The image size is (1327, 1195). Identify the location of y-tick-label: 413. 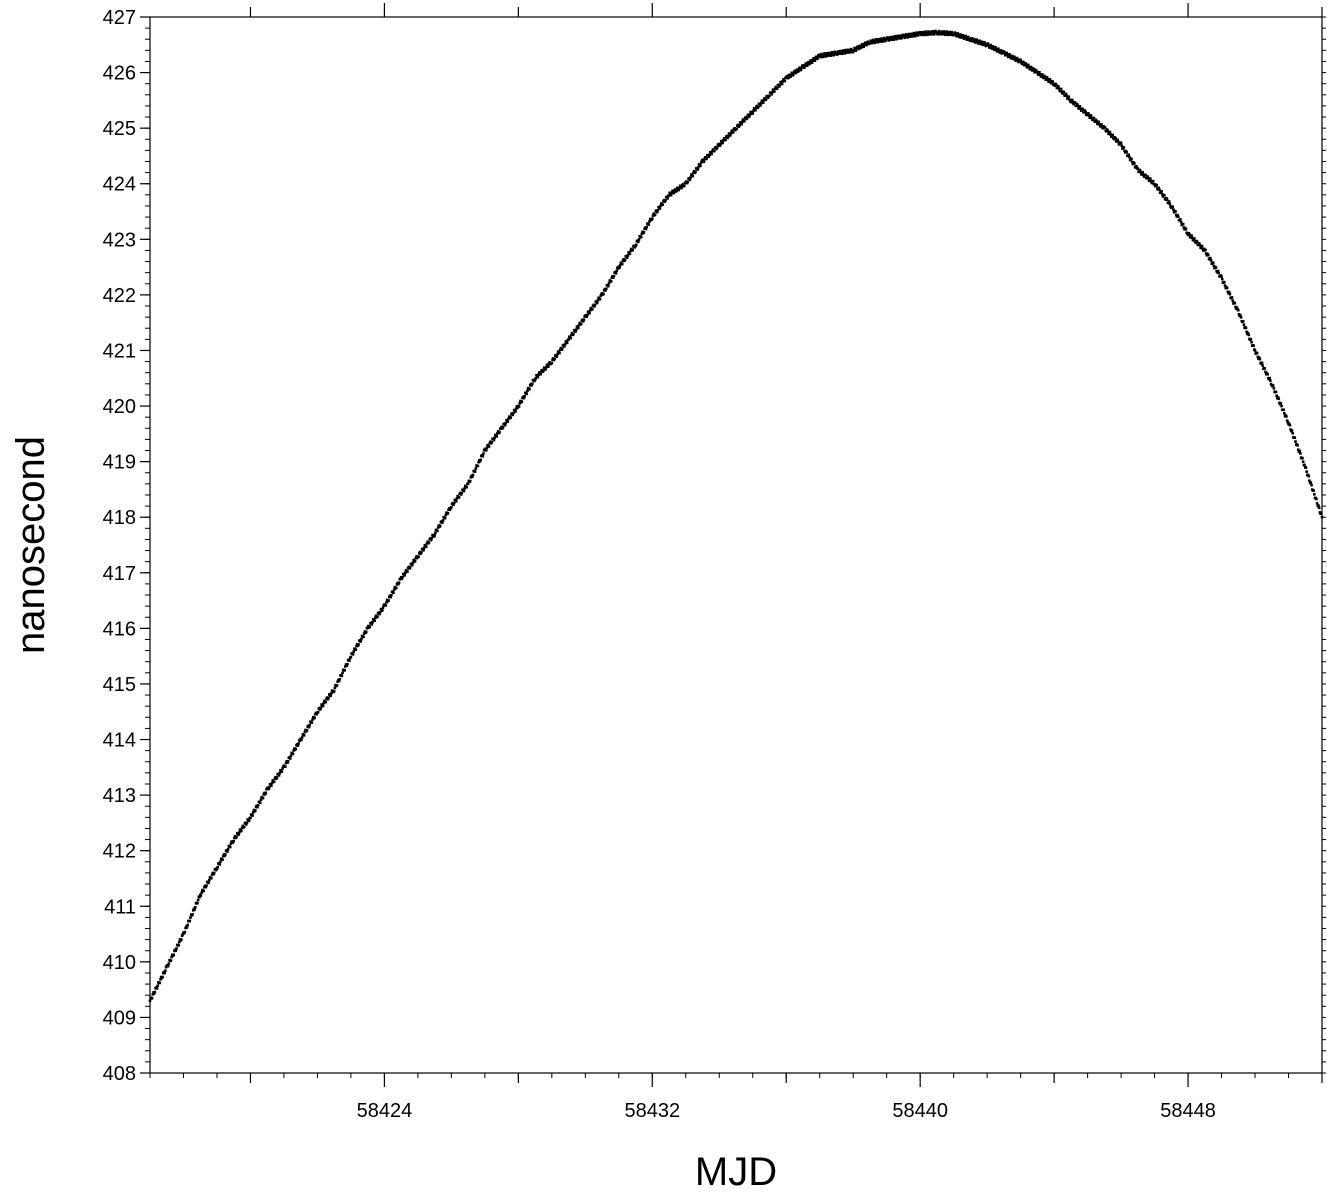
(119, 796).